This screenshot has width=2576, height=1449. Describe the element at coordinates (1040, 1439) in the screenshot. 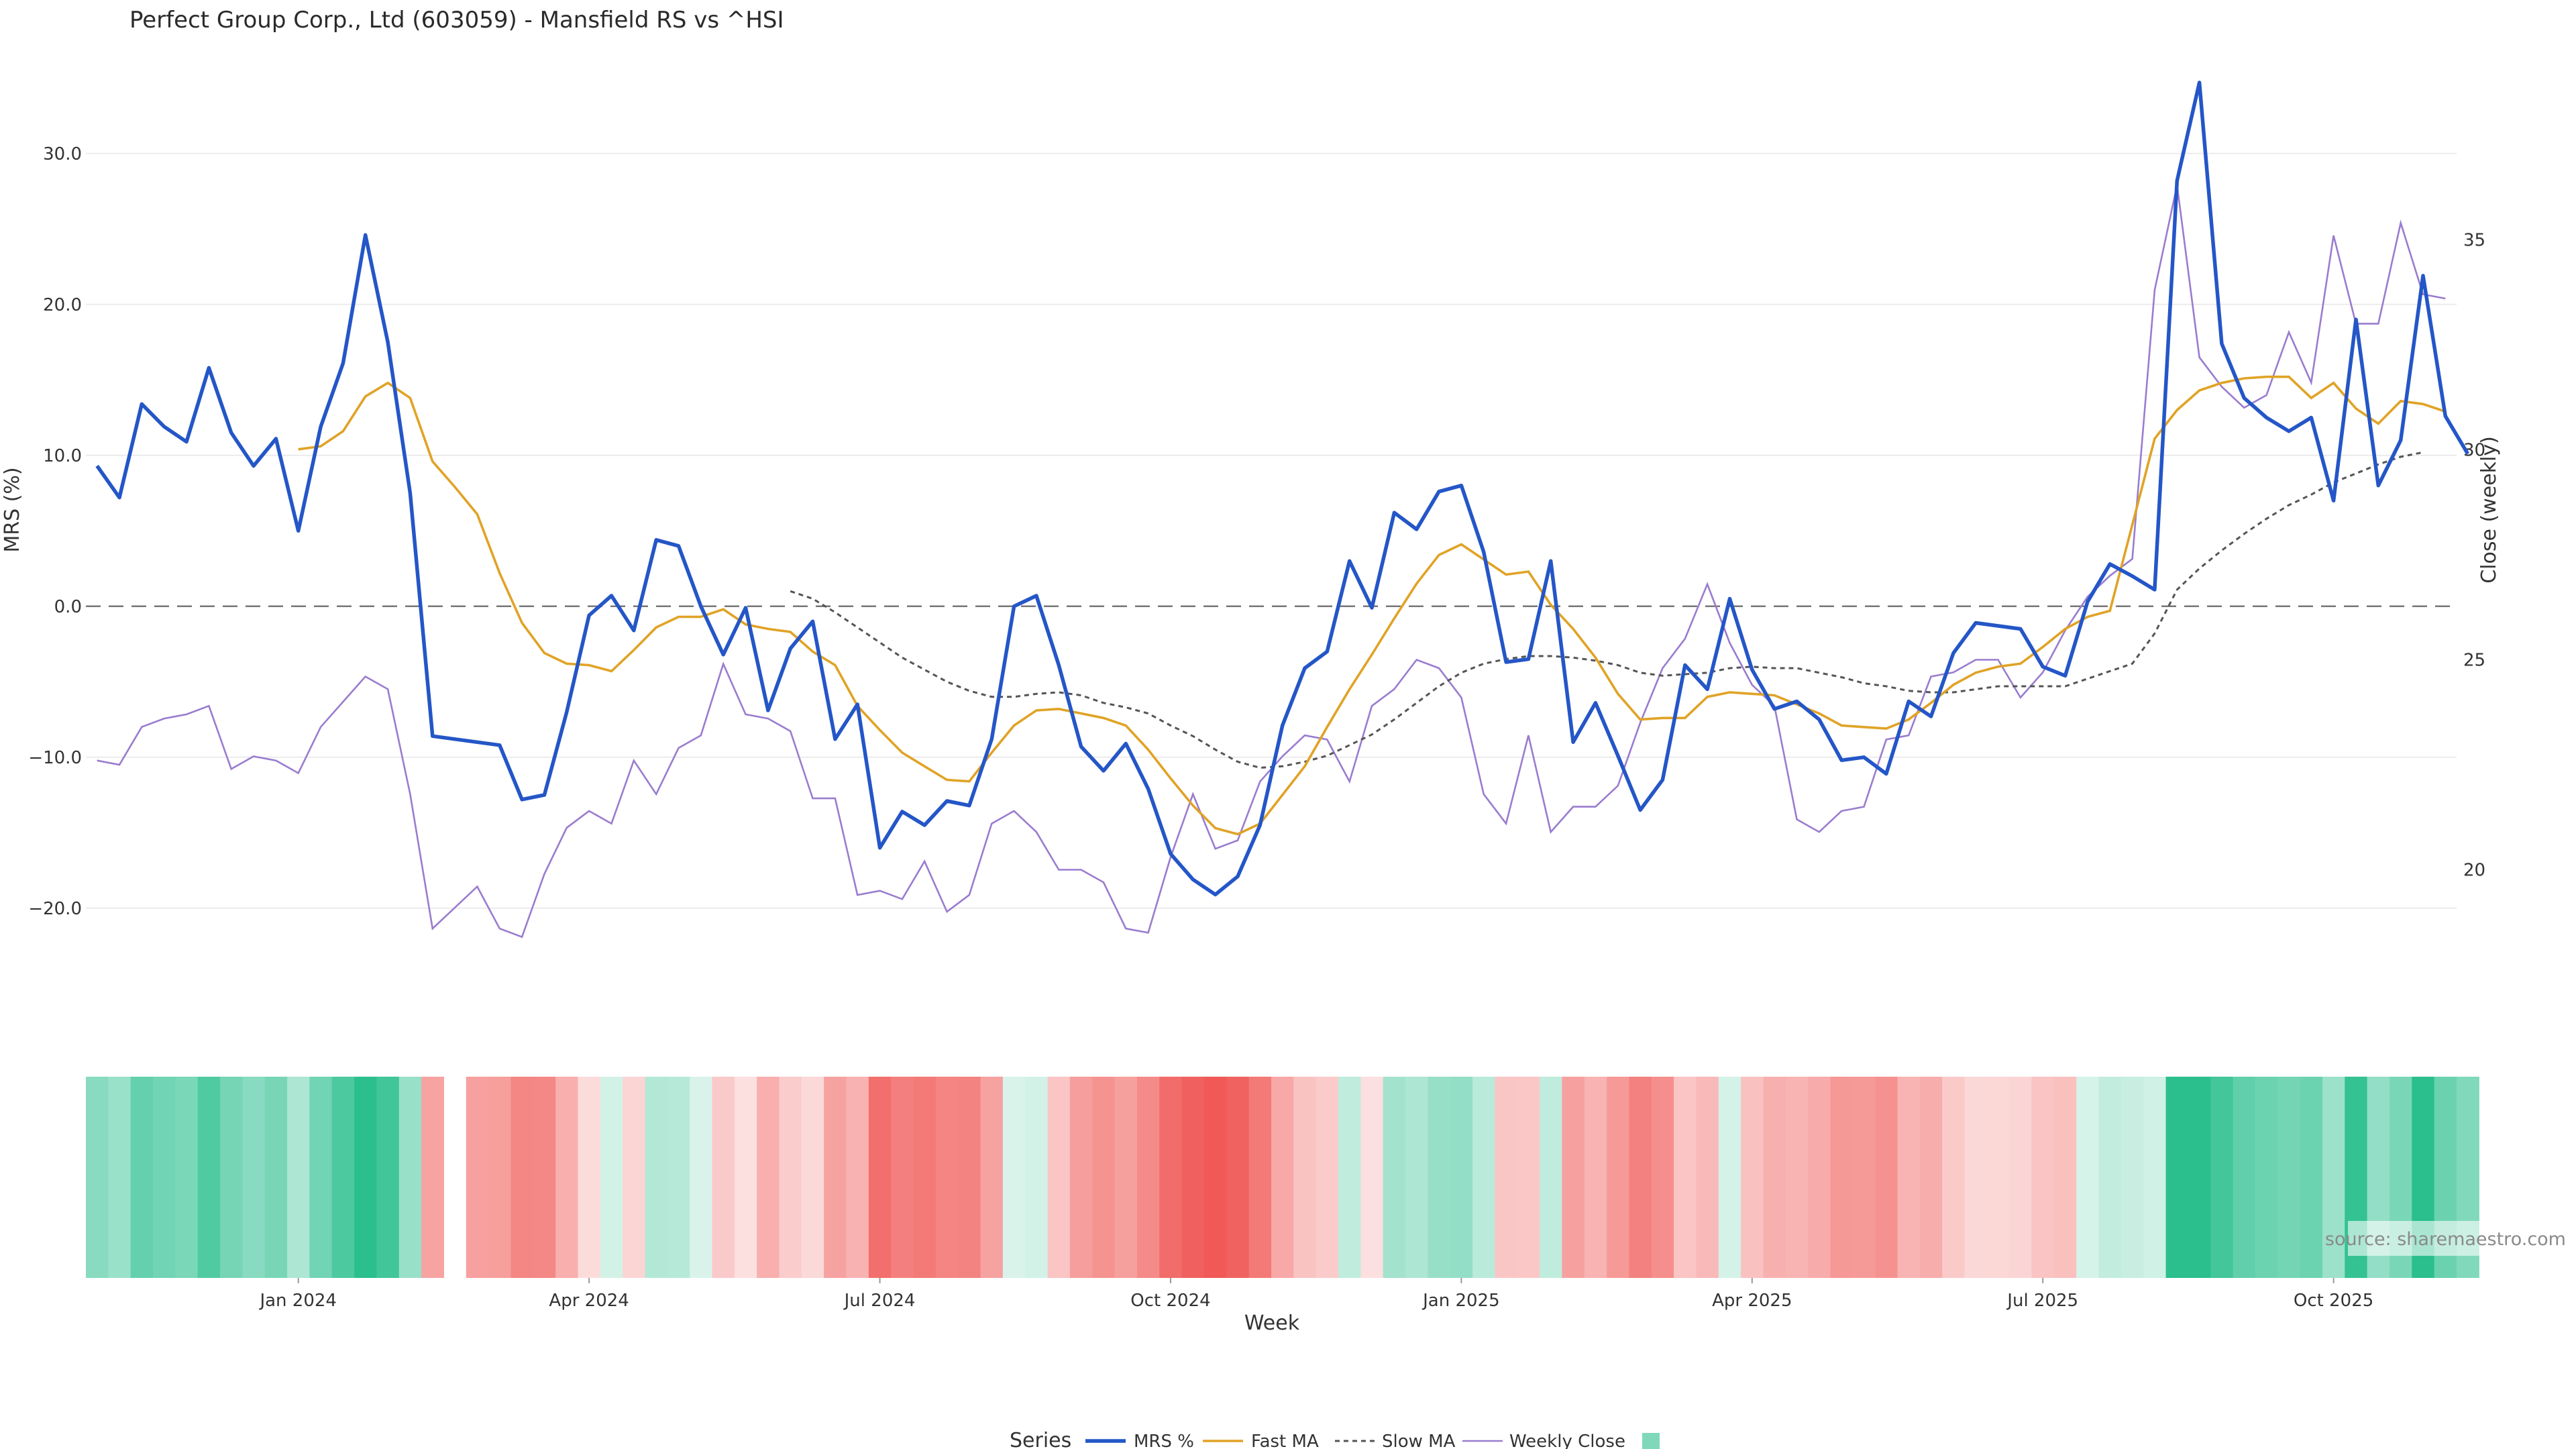

I see `legend-title: Series` at that location.